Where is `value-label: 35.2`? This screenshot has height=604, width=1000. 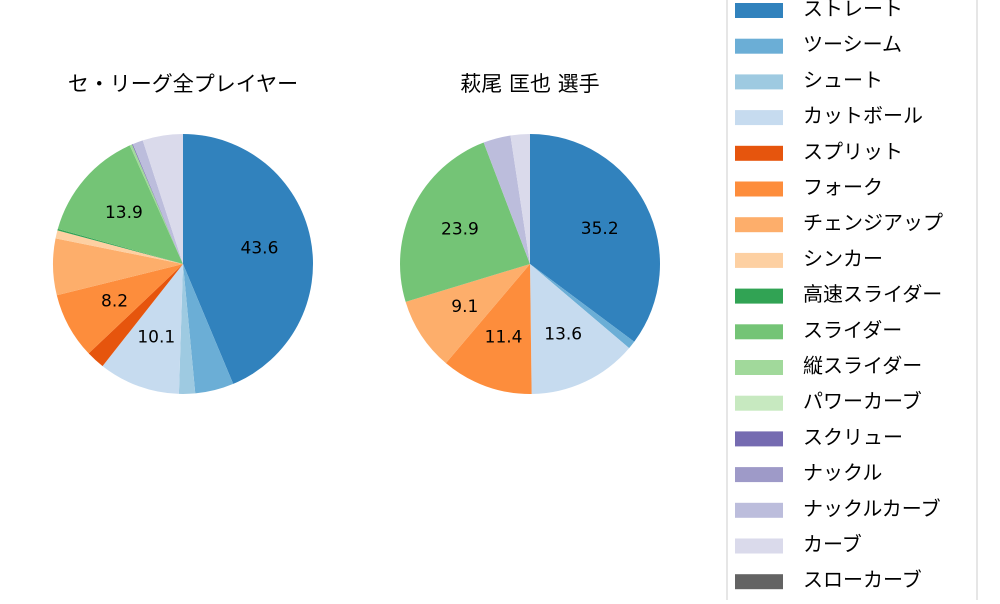
value-label: 35.2 is located at coordinates (600, 229).